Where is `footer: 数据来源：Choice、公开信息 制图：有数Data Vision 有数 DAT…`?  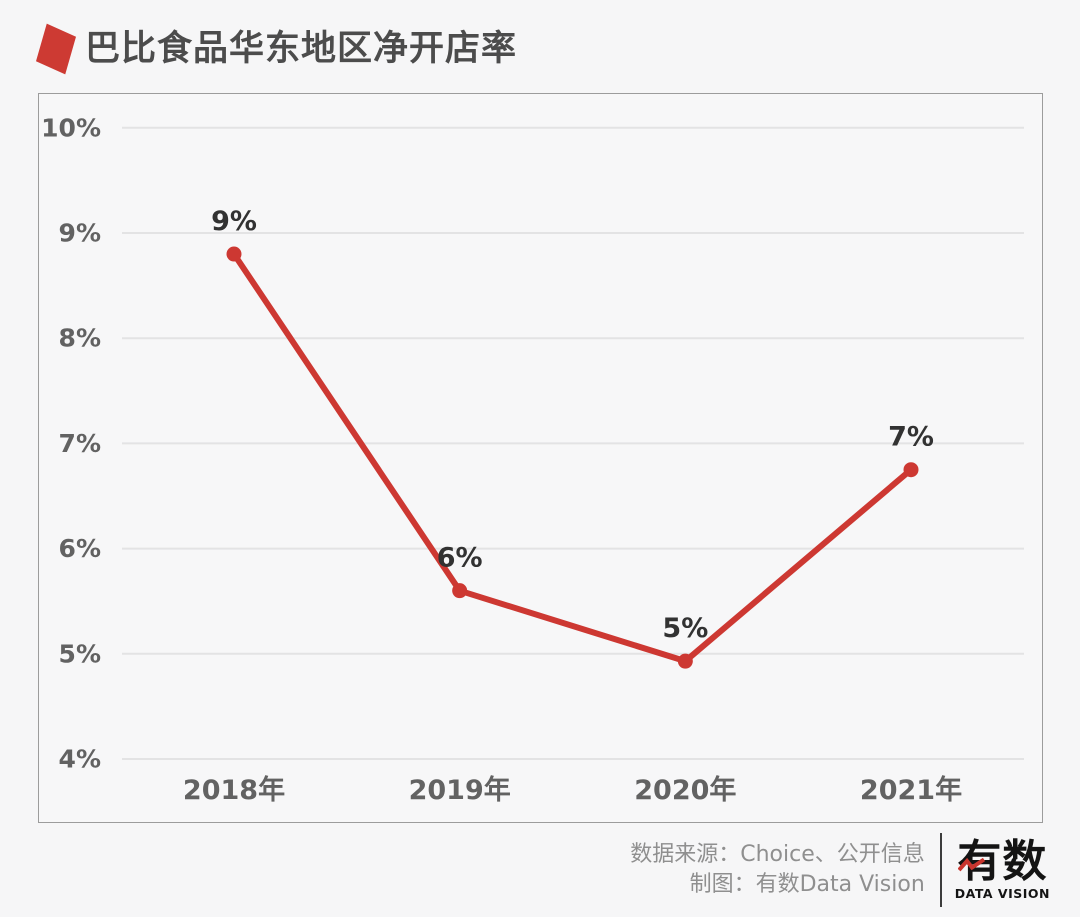 footer: 数据来源：Choice、公开信息 制图：有数Data Vision 有数 DAT… is located at coordinates (840, 870).